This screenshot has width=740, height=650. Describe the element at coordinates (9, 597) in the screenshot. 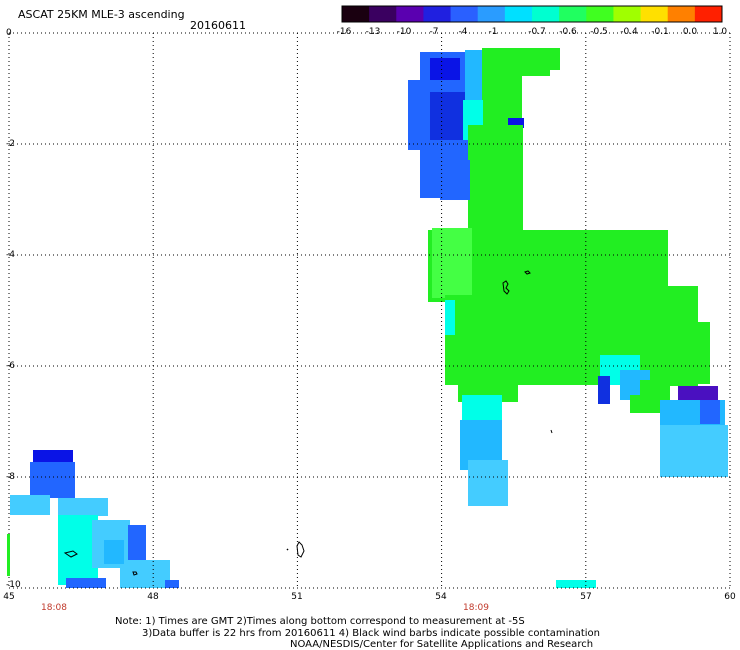

I see `x-tick-label: 45` at that location.